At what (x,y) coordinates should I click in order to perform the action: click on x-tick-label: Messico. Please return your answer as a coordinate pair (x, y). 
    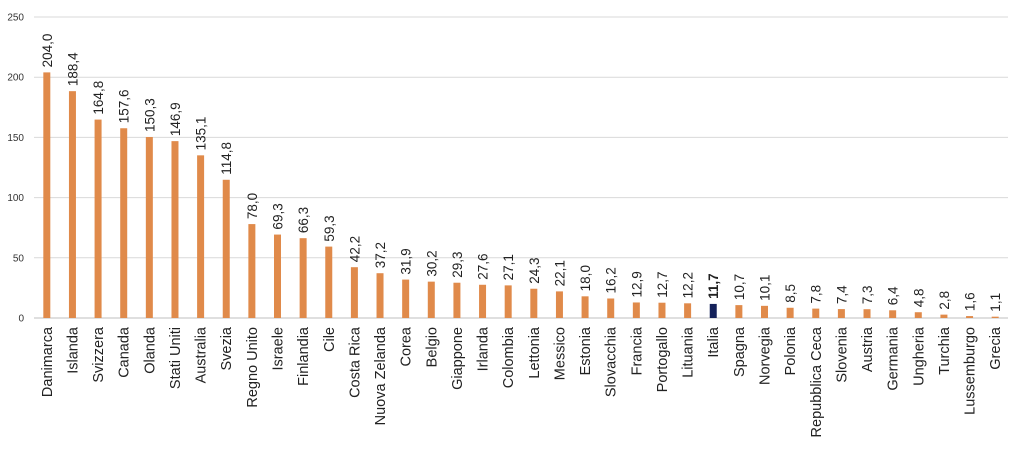
    Looking at the image, I should click on (560, 353).